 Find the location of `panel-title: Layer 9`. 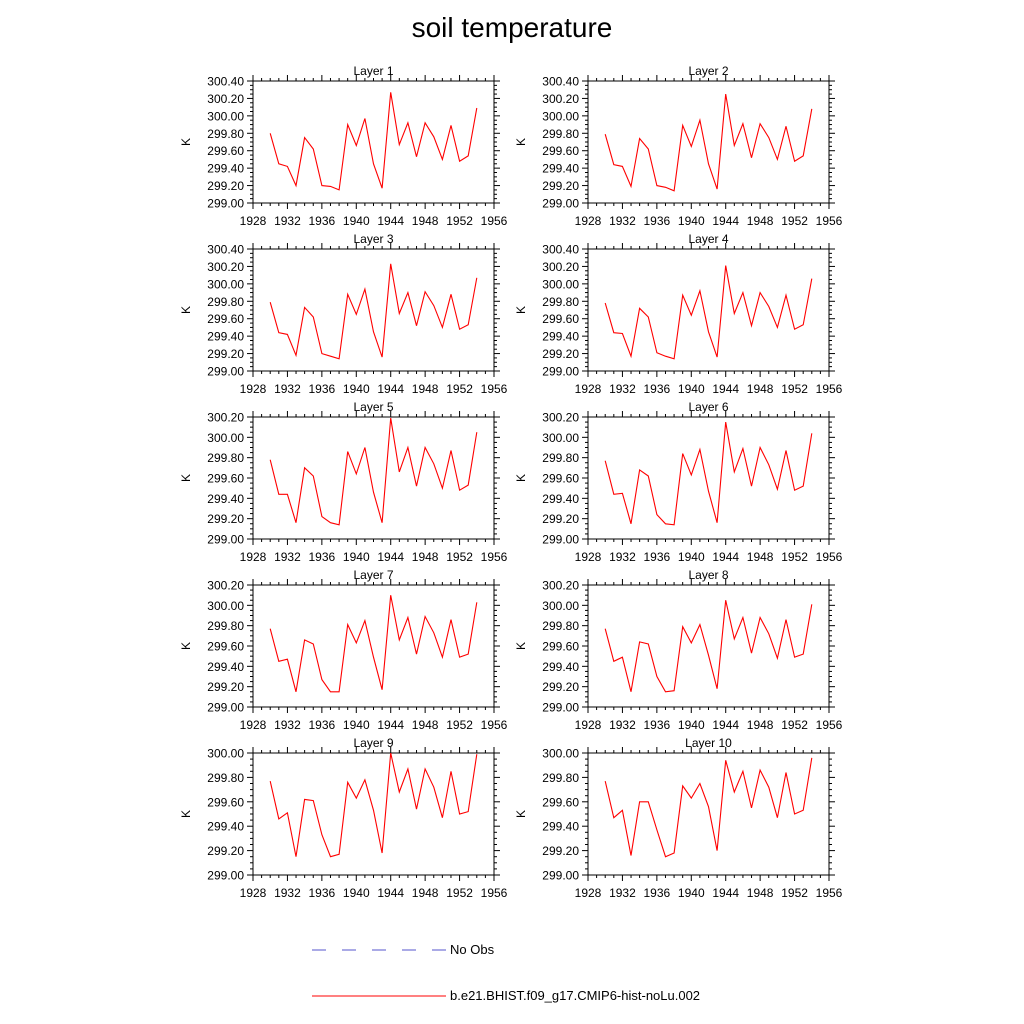

panel-title: Layer 9 is located at coordinates (373, 743).